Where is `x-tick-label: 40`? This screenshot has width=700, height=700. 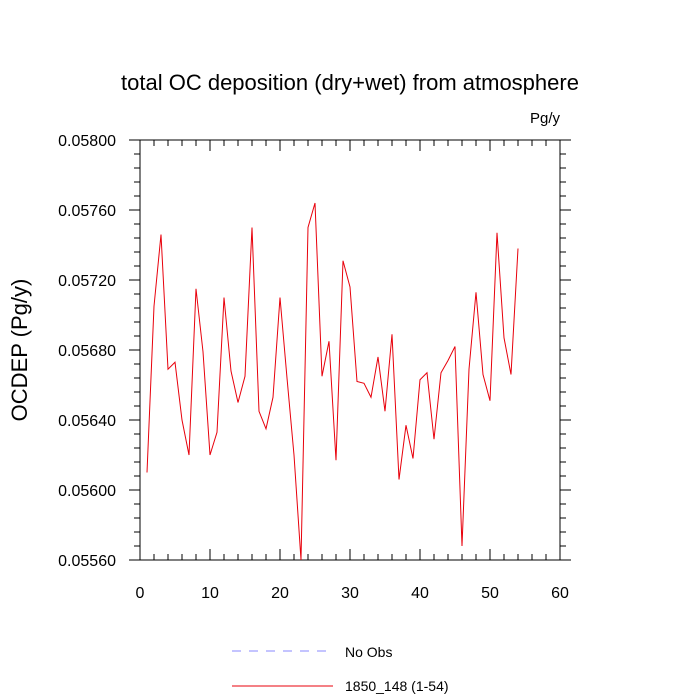
x-tick-label: 40 is located at coordinates (420, 593).